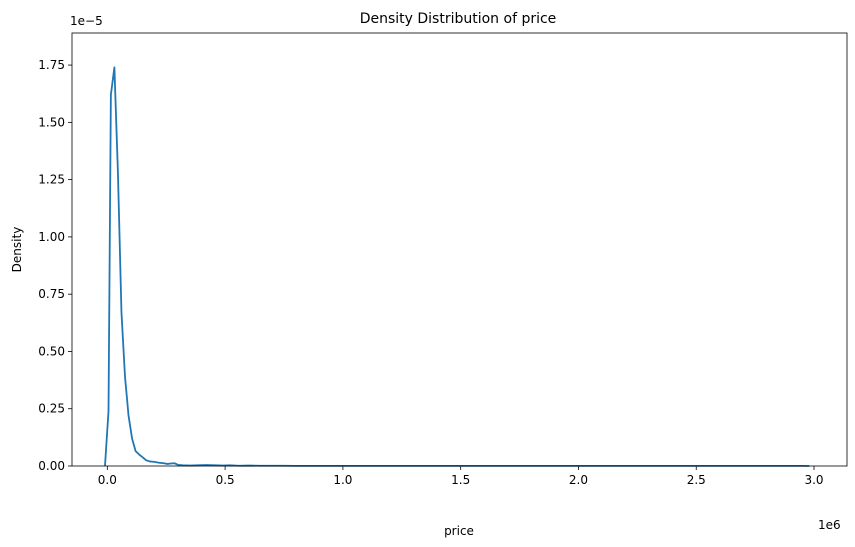 The width and height of the screenshot is (855, 547). I want to click on y-tick-label: 1.00, so click(51, 237).